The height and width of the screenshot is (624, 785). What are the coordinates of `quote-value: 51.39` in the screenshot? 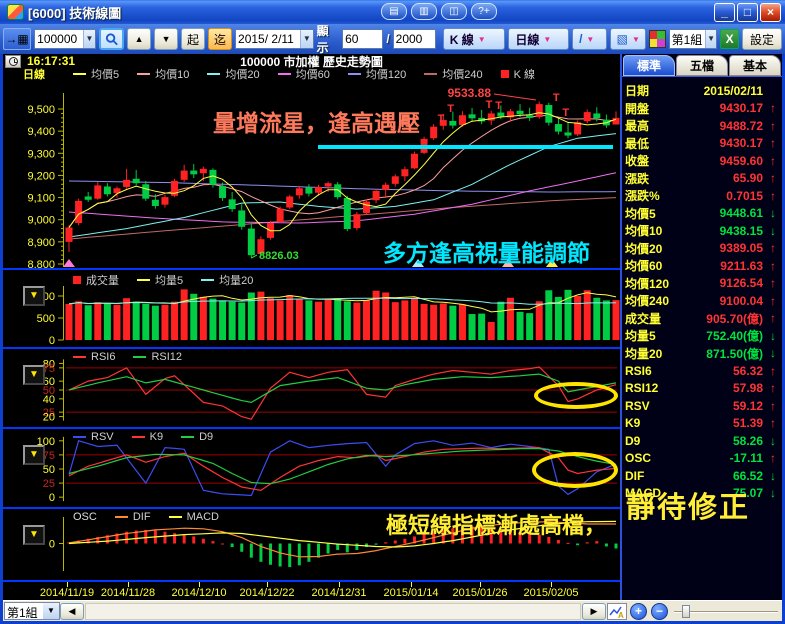 It's located at (747, 423).